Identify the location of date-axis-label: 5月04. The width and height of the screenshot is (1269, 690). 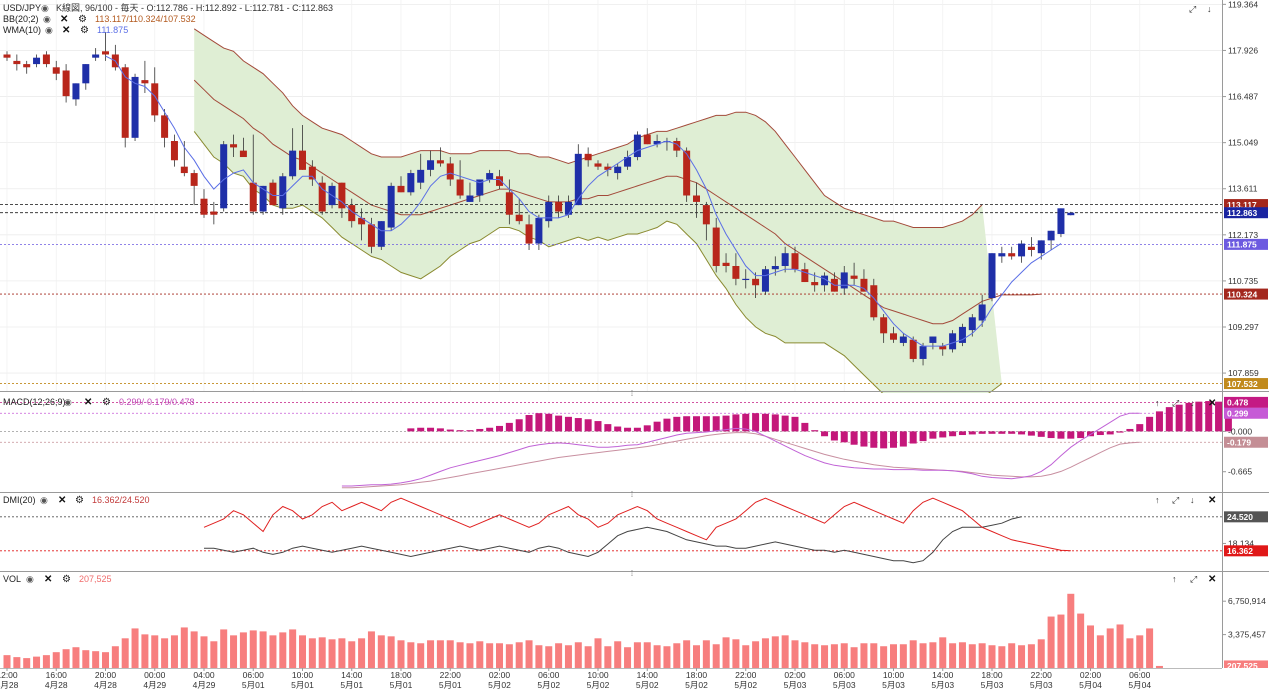
(1090, 685).